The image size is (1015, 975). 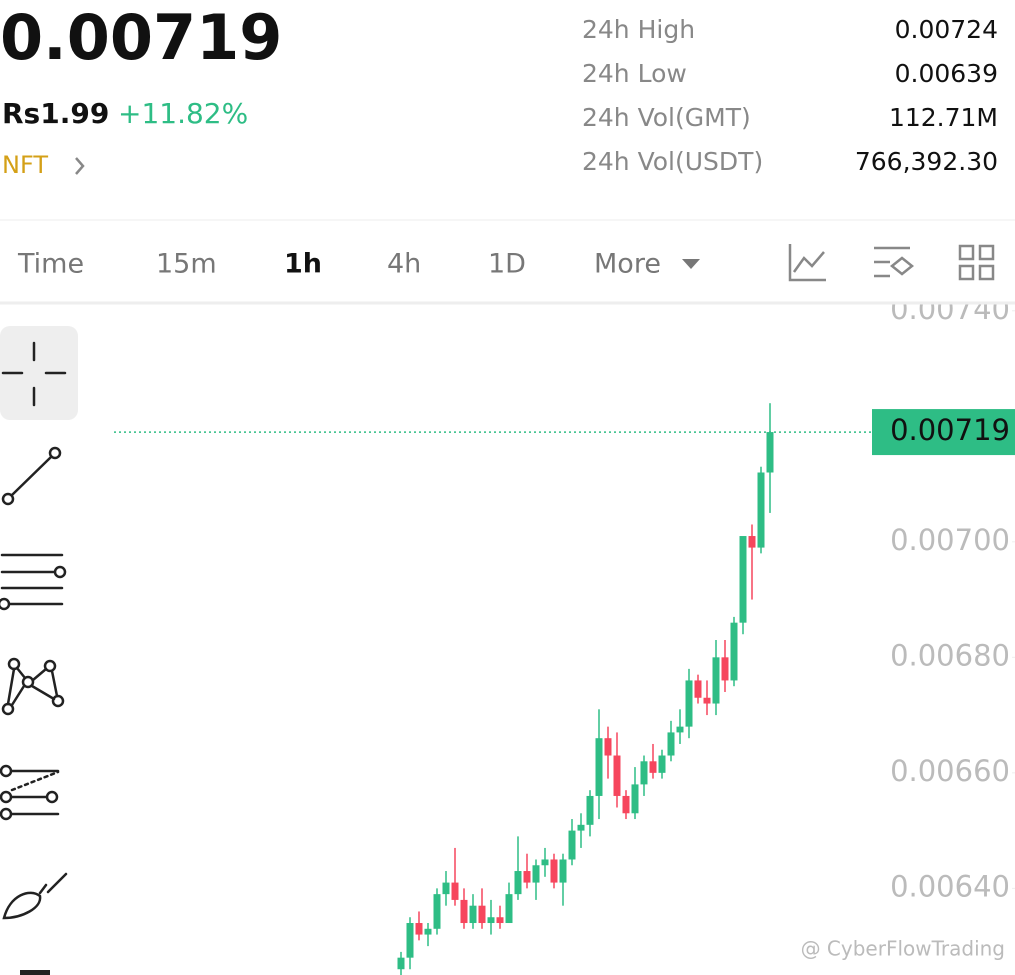 I want to click on change: +11.82%, so click(x=183, y=113).